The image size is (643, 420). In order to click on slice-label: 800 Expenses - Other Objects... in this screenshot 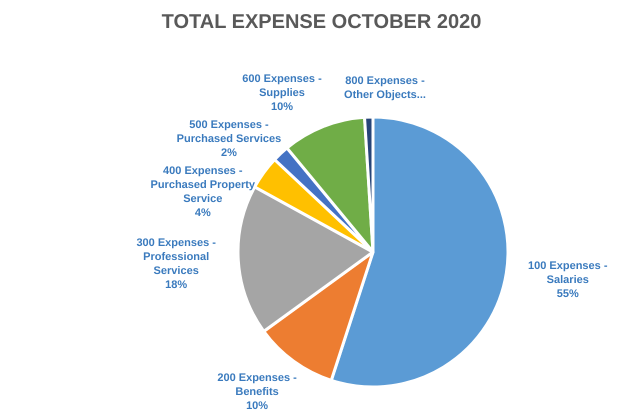, I will do `click(385, 88)`.